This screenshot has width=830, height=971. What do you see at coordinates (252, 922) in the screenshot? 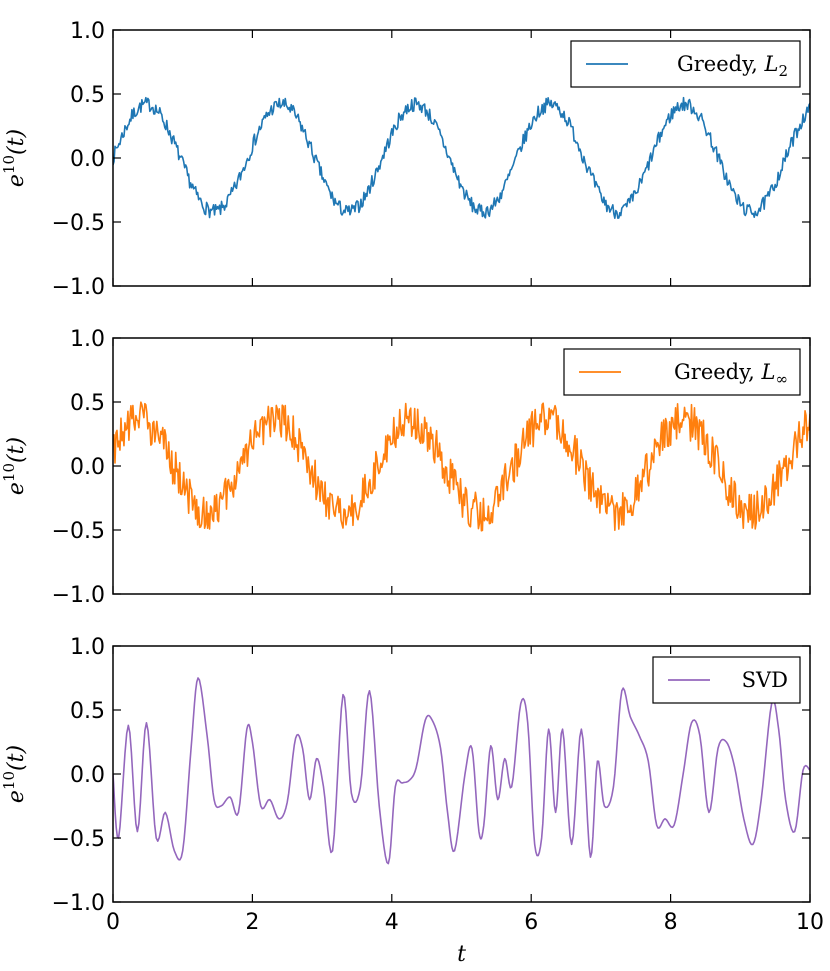
I see `x-tick-label: 2` at bounding box center [252, 922].